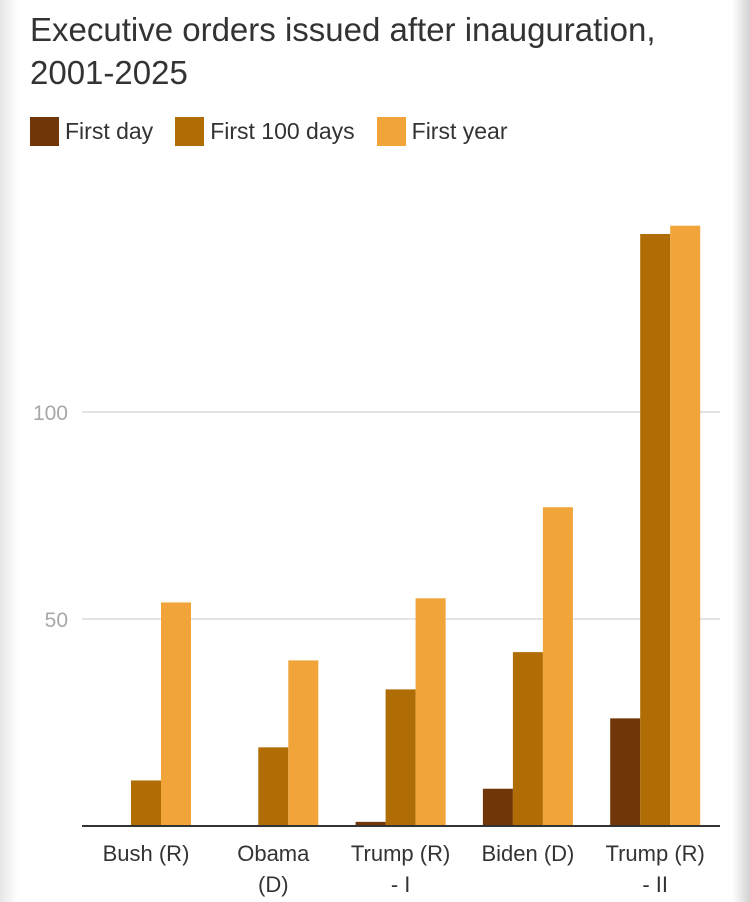 The width and height of the screenshot is (750, 902). What do you see at coordinates (741, 451) in the screenshot?
I see `right-edge-shadow` at bounding box center [741, 451].